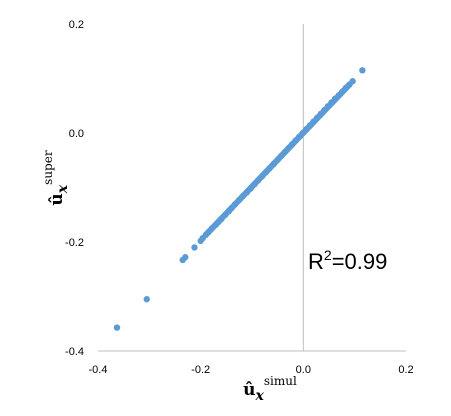 The height and width of the screenshot is (416, 451). I want to click on y-axis-title-sub: x, so click(63, 189).